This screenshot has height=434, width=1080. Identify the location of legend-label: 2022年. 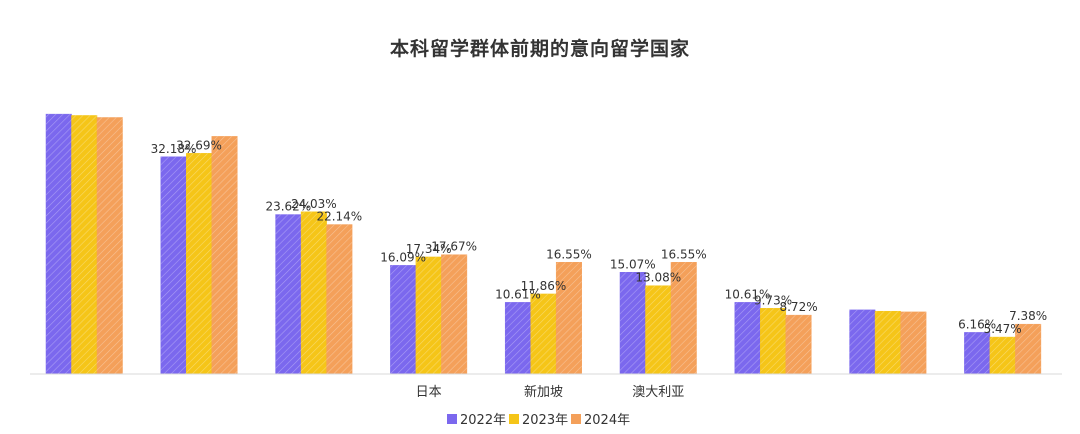
(483, 420).